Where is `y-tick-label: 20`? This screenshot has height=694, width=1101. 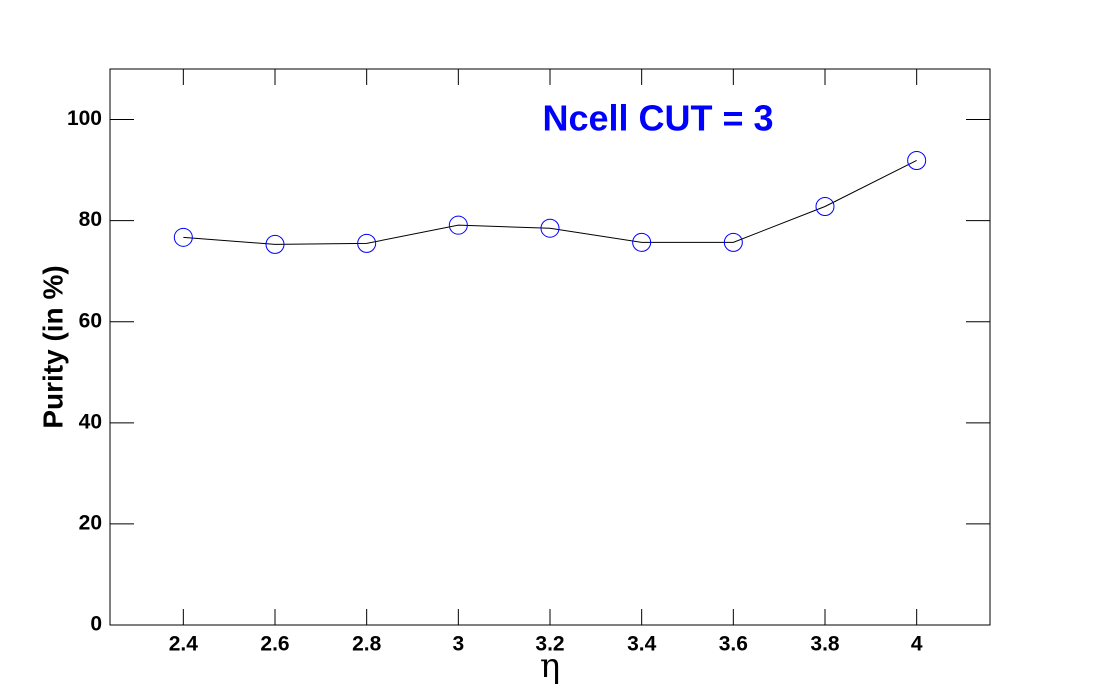 y-tick-label: 20 is located at coordinates (90, 522).